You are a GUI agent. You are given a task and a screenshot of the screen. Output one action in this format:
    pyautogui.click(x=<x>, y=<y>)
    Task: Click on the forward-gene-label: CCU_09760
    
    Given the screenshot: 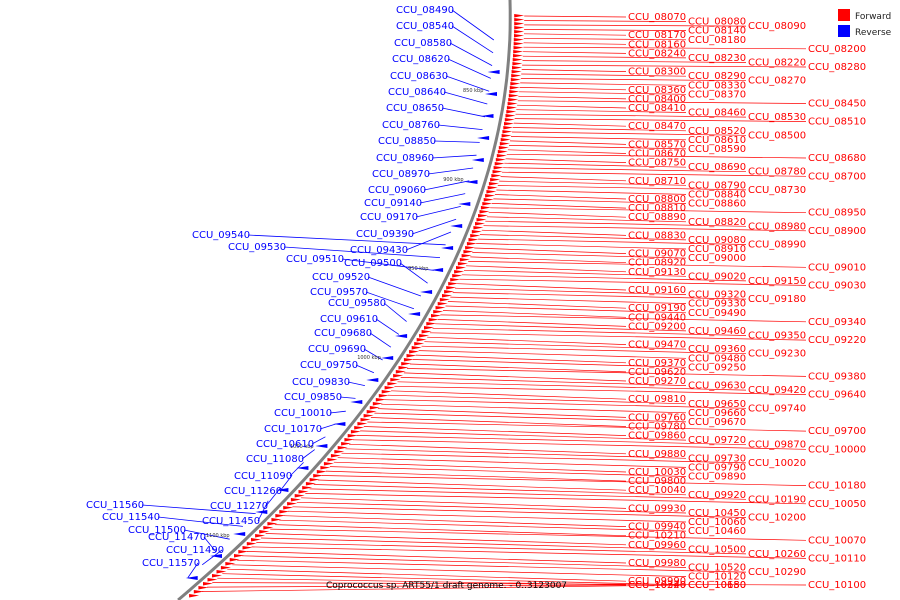 What is the action you would take?
    pyautogui.click(x=657, y=417)
    